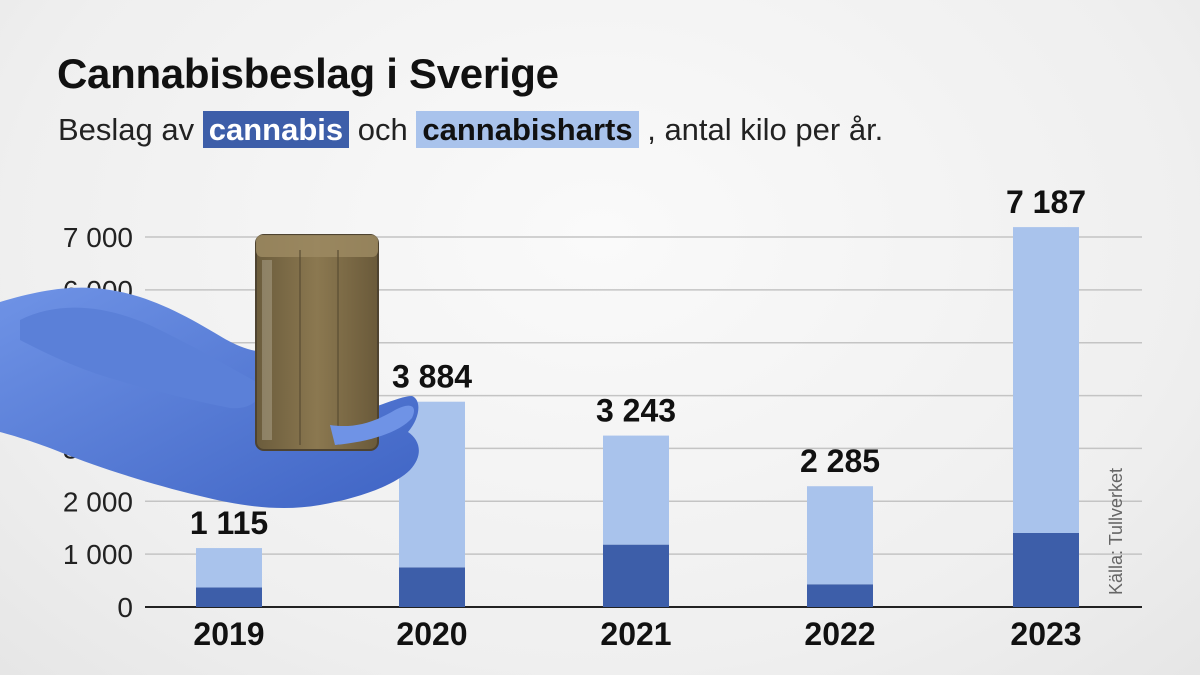 The width and height of the screenshot is (1200, 675). Describe the element at coordinates (229, 568) in the screenshot. I see `bar-cannabisharts-2019` at that location.